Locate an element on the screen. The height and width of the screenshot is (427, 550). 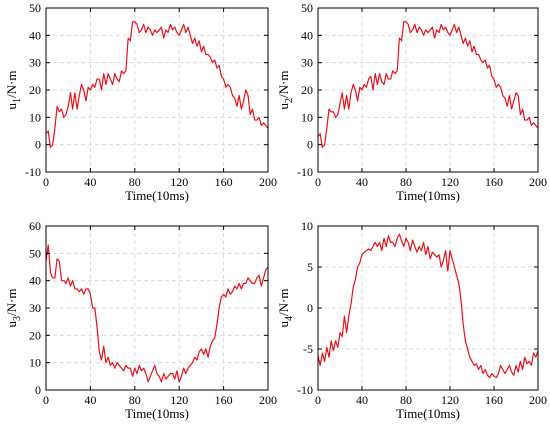
y-tick-label: 60 is located at coordinates (35, 226).